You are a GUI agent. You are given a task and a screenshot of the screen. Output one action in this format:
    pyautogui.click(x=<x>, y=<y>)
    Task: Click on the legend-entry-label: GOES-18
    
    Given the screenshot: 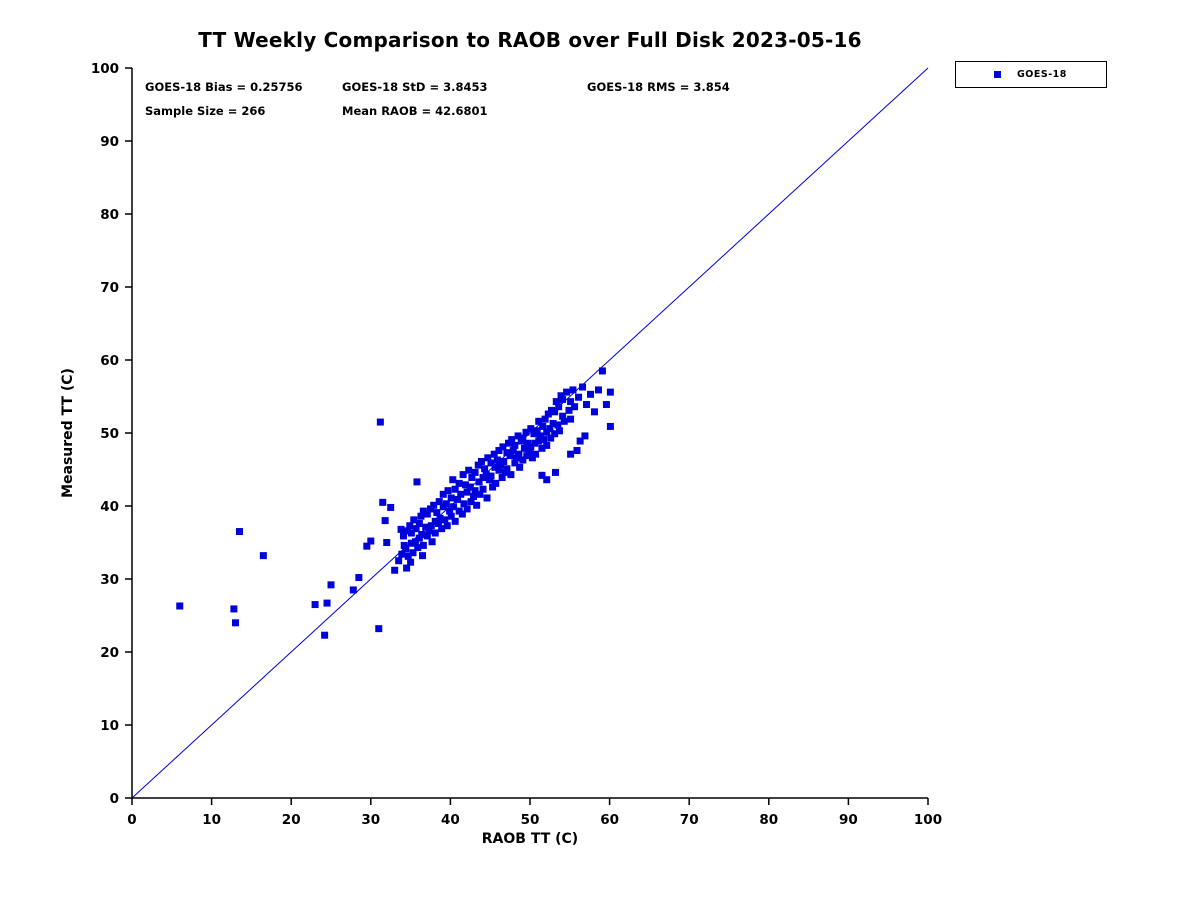 What is the action you would take?
    pyautogui.click(x=1042, y=74)
    